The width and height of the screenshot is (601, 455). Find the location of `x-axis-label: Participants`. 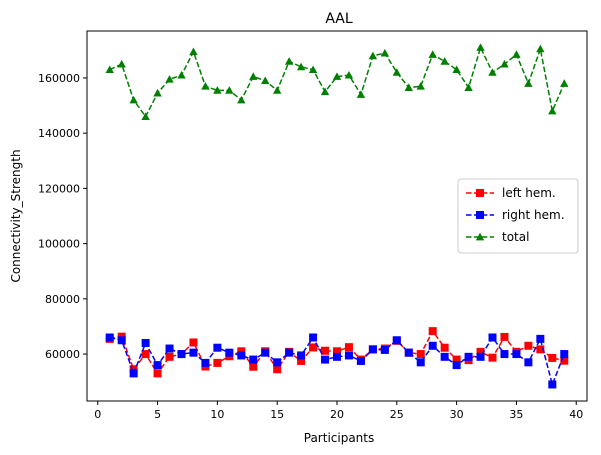

x-axis-label: Participants is located at coordinates (339, 438).